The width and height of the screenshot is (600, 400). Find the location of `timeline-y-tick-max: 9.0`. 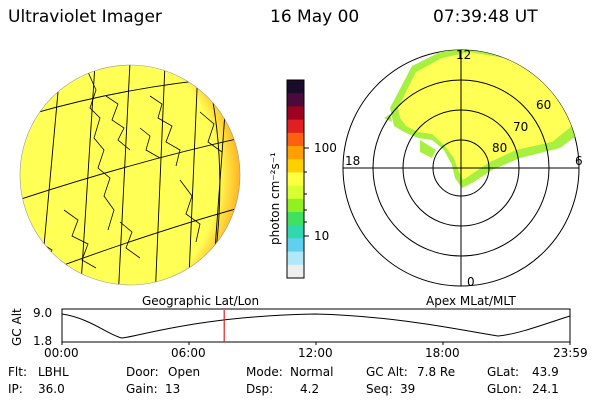

timeline-y-tick-max: 9.0 is located at coordinates (43, 313).